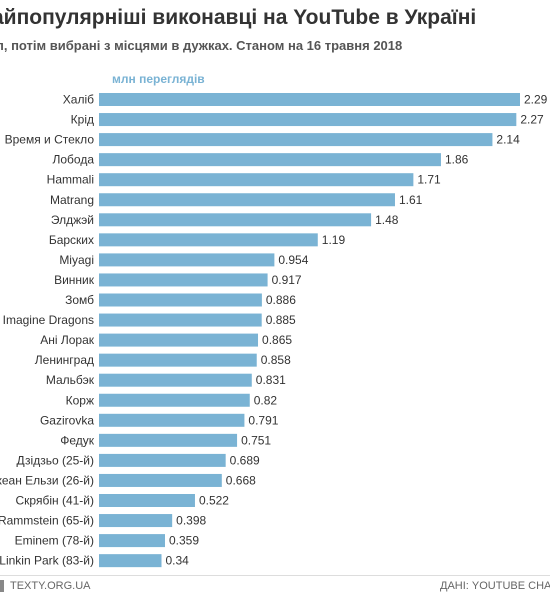  What do you see at coordinates (47, 561) in the screenshot?
I see `category-label: Linkin Park (83-й)` at bounding box center [47, 561].